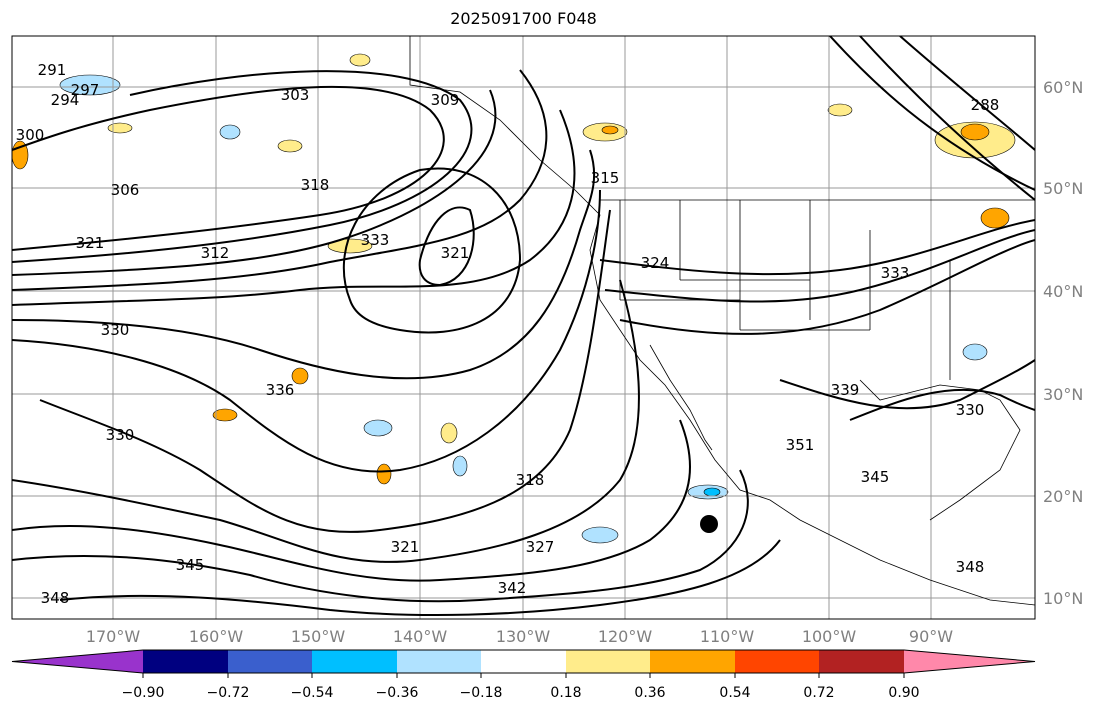  What do you see at coordinates (709, 524) in the screenshot?
I see `storm-center-dot` at bounding box center [709, 524].